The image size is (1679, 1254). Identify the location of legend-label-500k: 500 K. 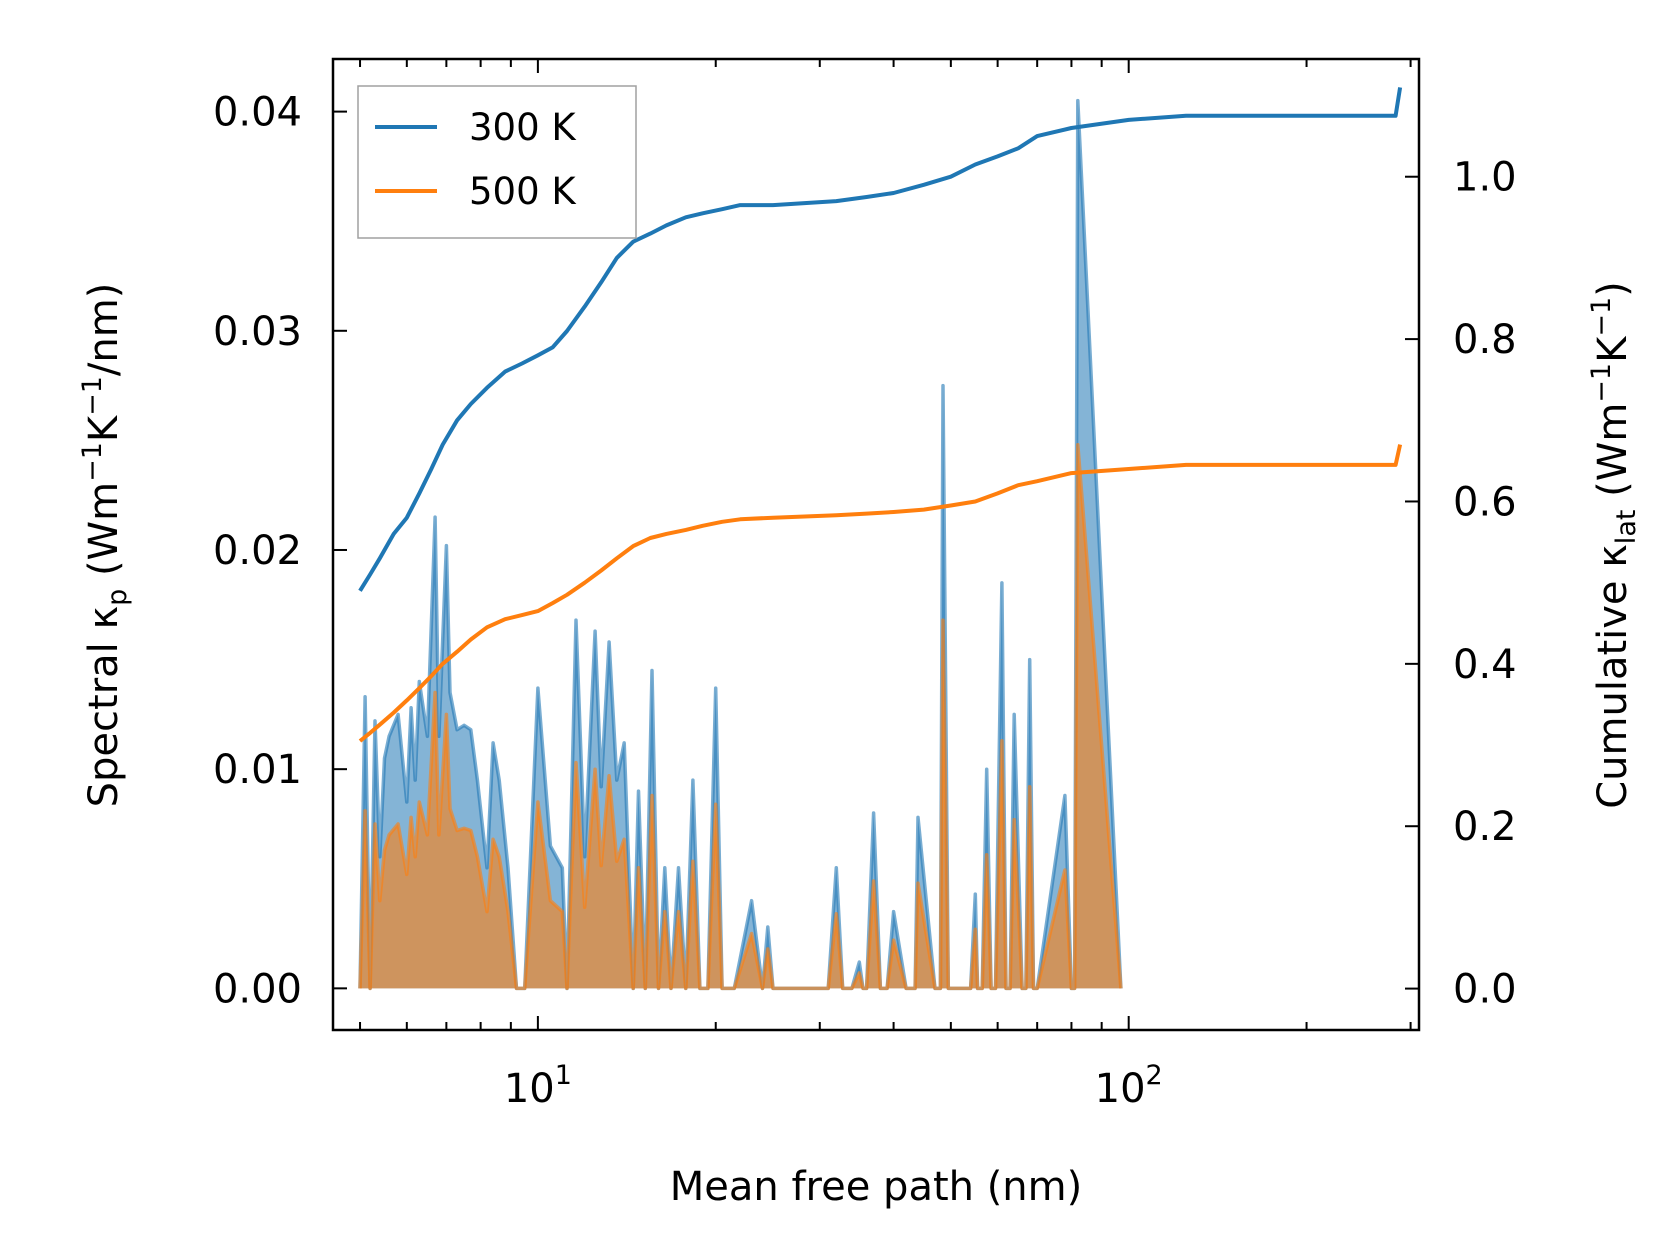
(523, 191).